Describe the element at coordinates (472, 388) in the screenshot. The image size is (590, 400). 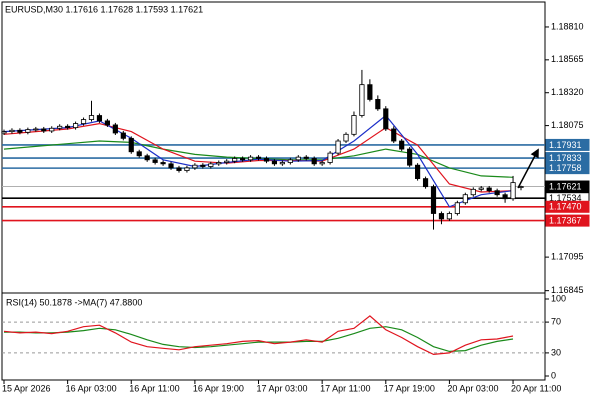
I see `x-tick-label: 20 Apr 03:00` at that location.